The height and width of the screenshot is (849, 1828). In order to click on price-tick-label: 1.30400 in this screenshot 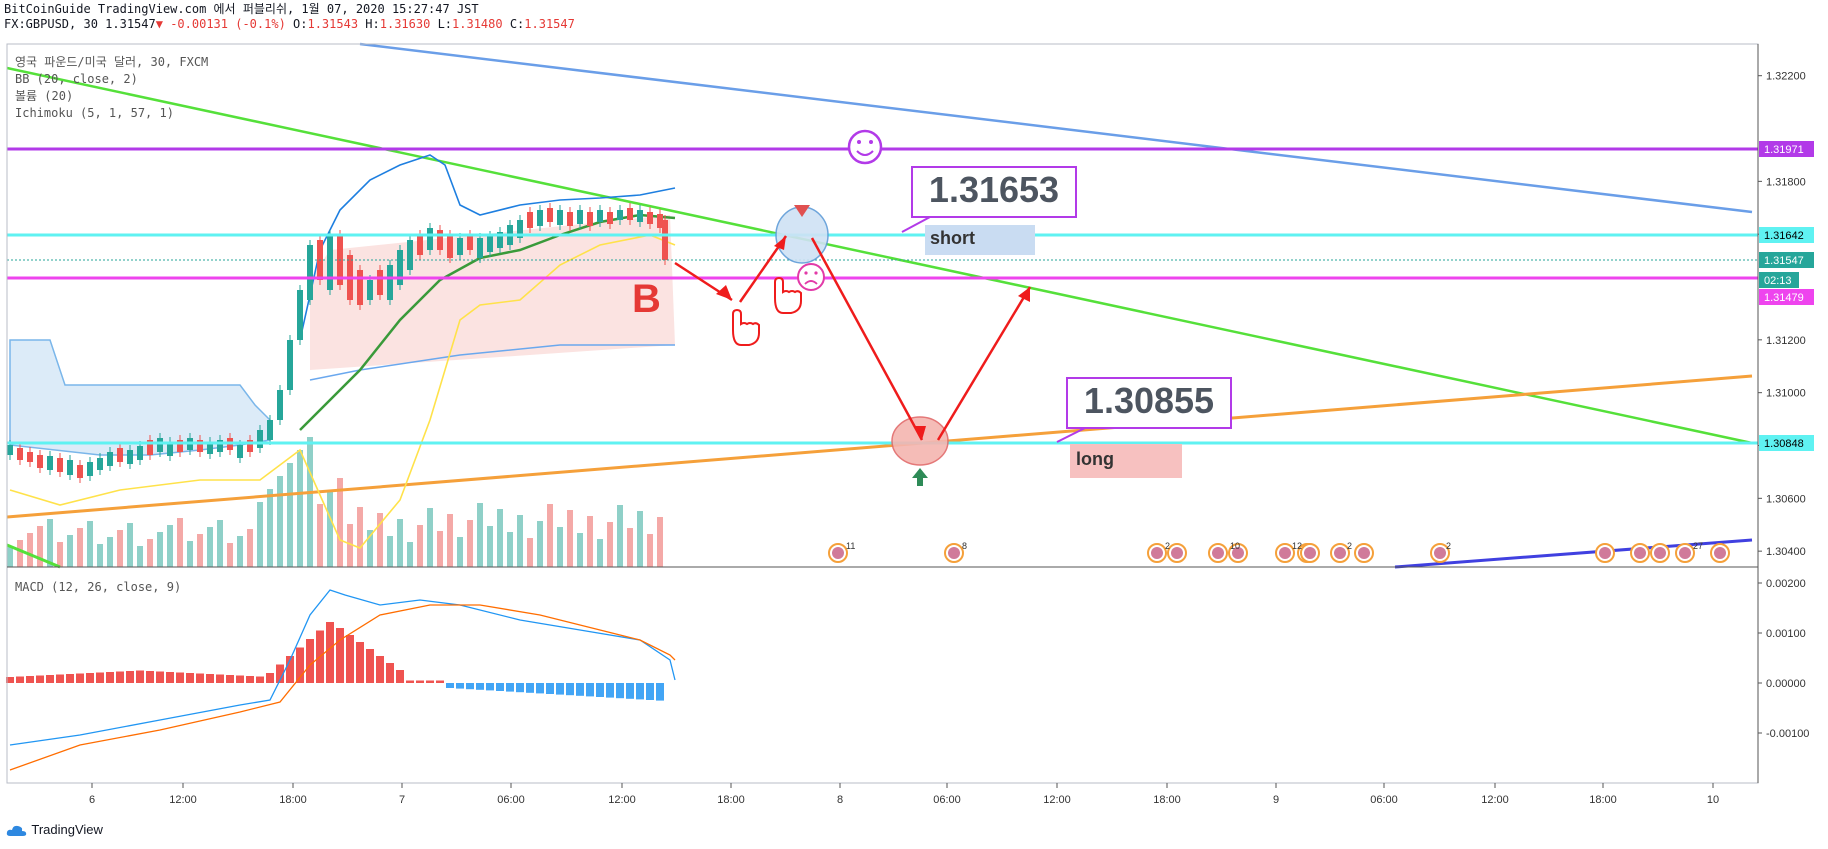, I will do `click(1786, 552)`.